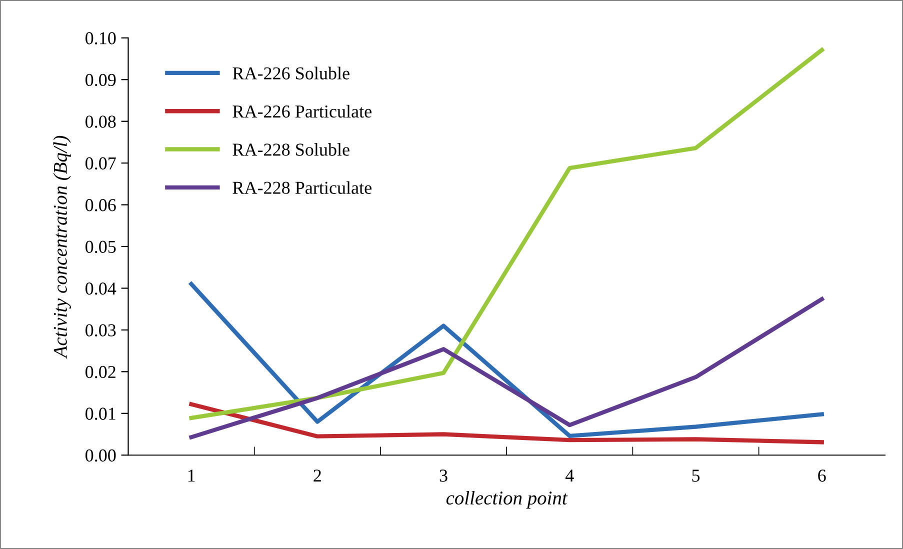  I want to click on x-tick-label: 6, so click(822, 476).